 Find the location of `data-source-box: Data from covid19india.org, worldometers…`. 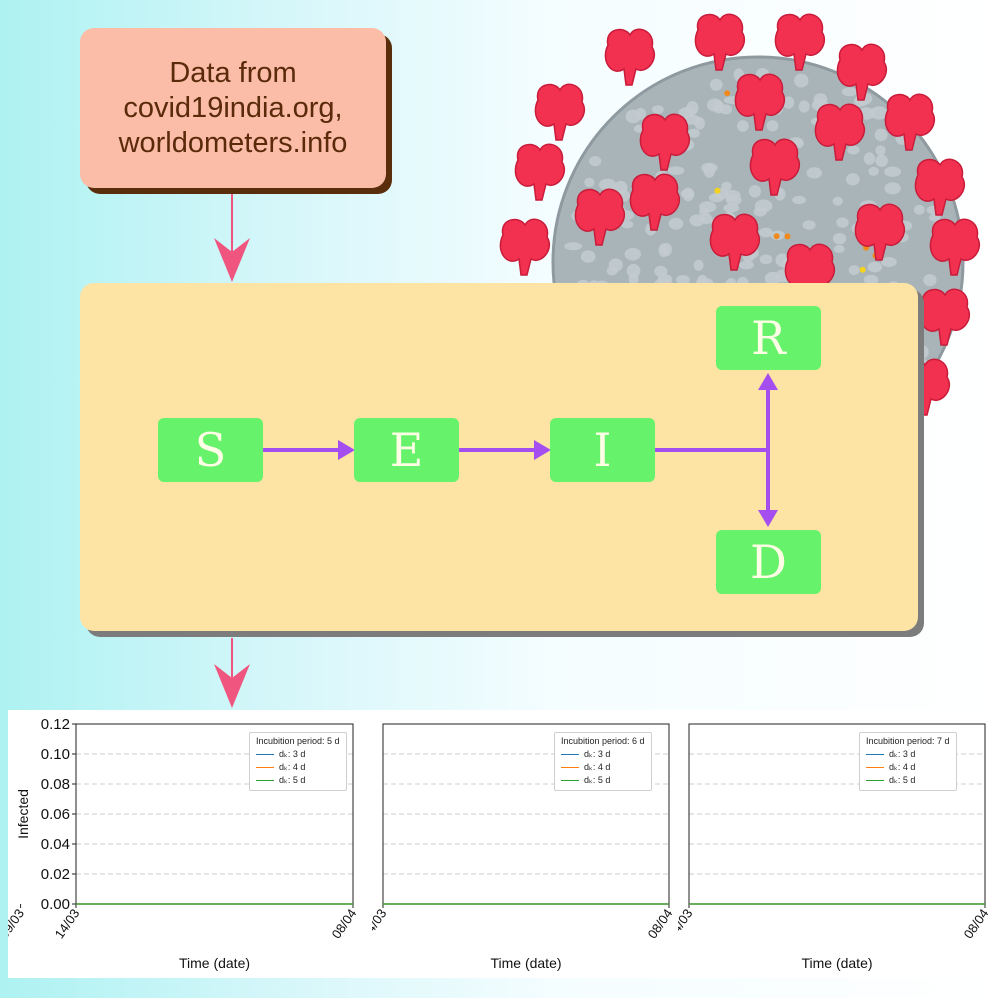

data-source-box: Data from covid19india.org, worldometers… is located at coordinates (233, 108).